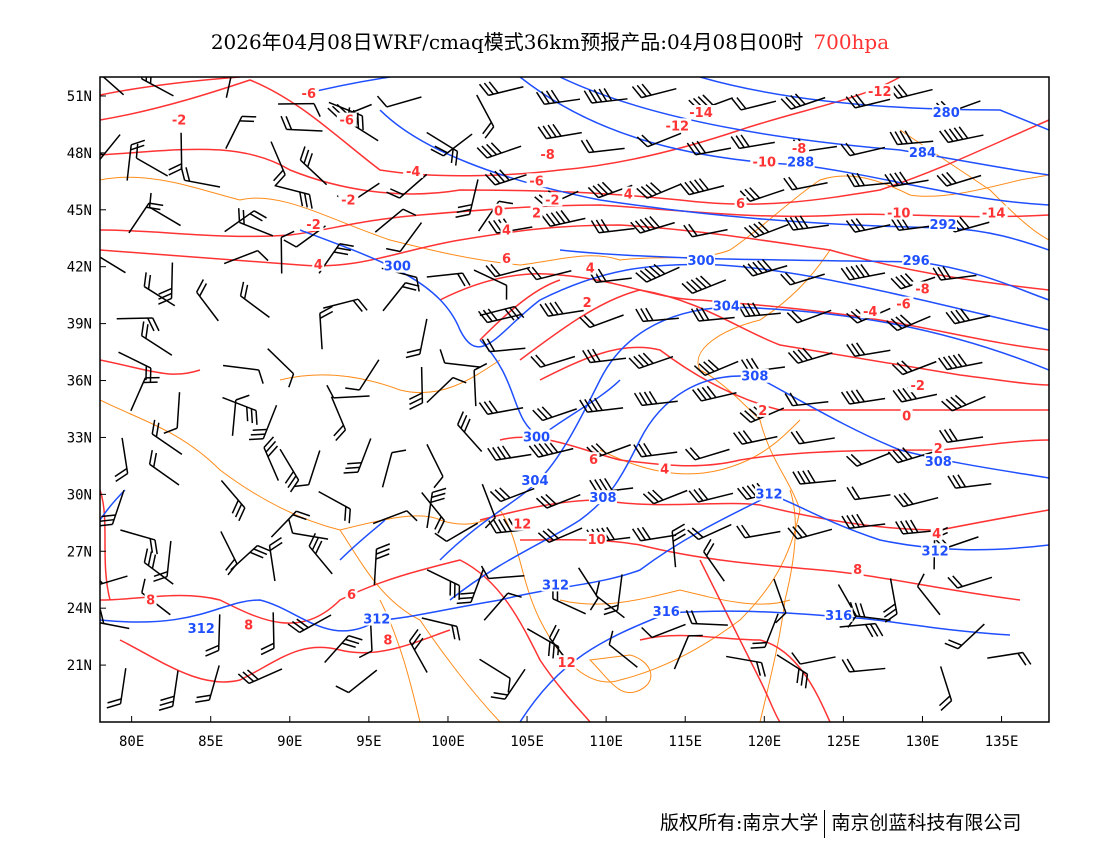  Describe the element at coordinates (922, 153) in the screenshot. I see `height-contour-label: 284` at that location.